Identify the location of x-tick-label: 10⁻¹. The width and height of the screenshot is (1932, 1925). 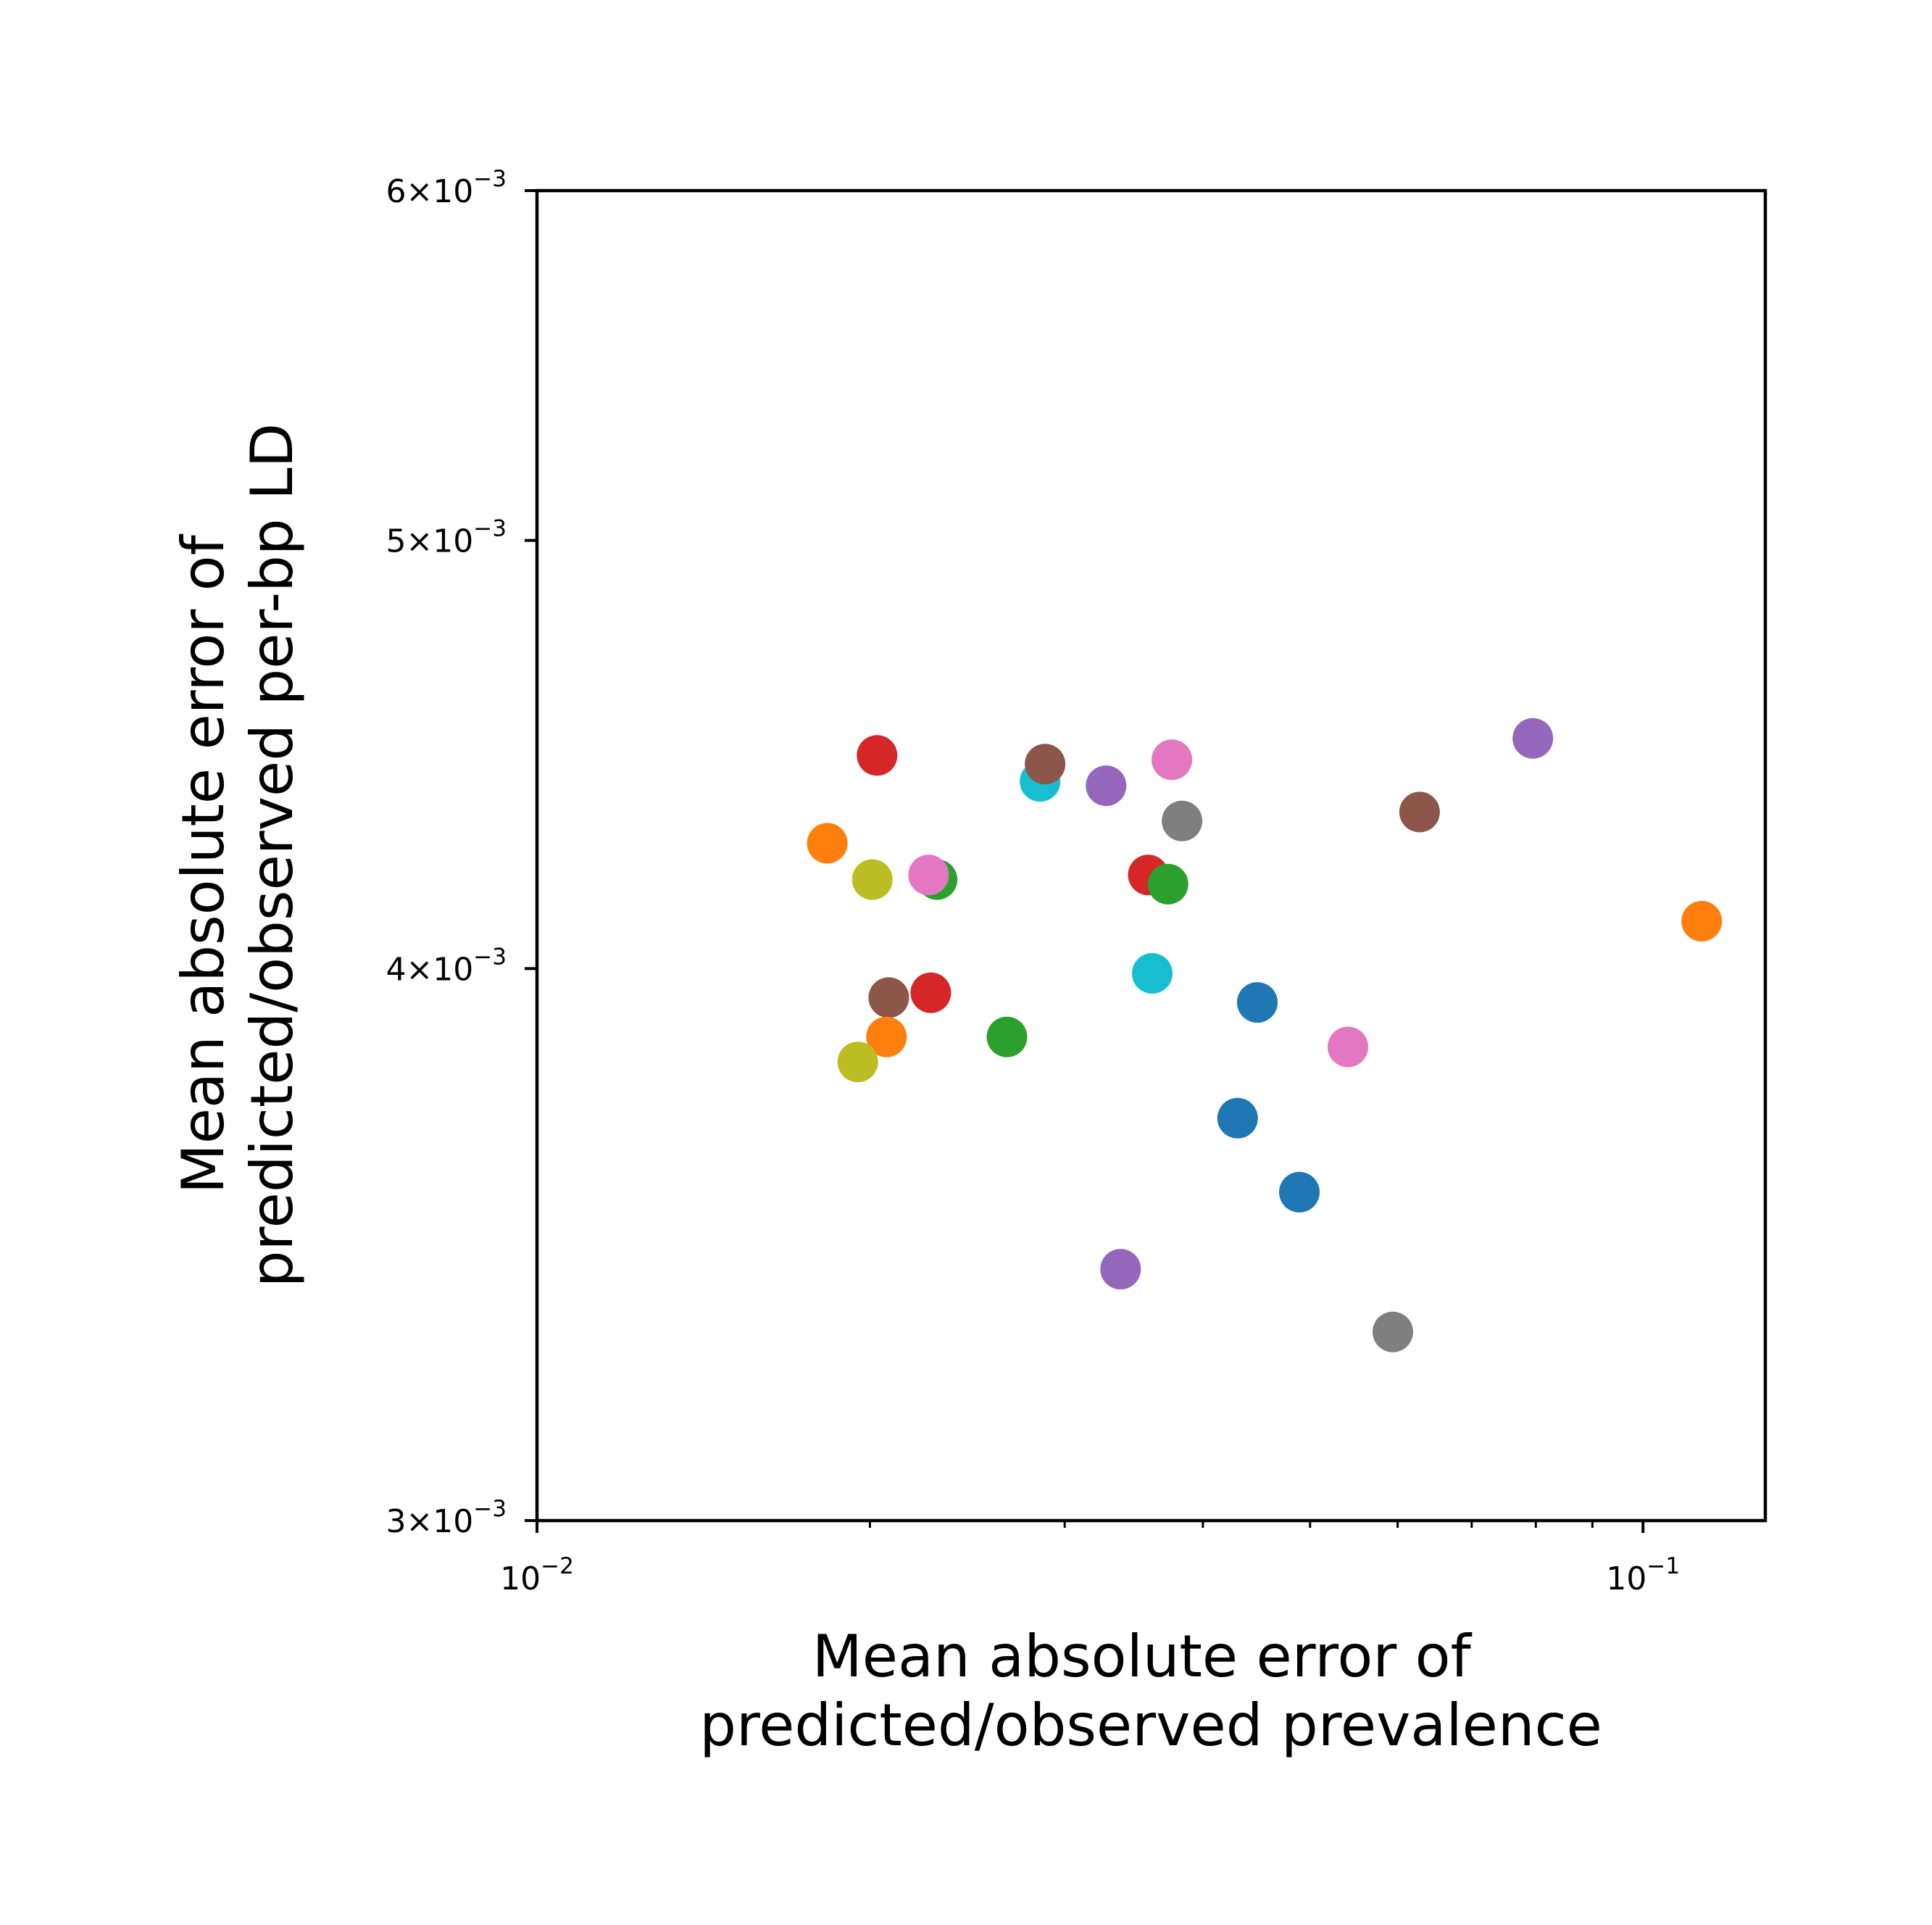
(1643, 1575).